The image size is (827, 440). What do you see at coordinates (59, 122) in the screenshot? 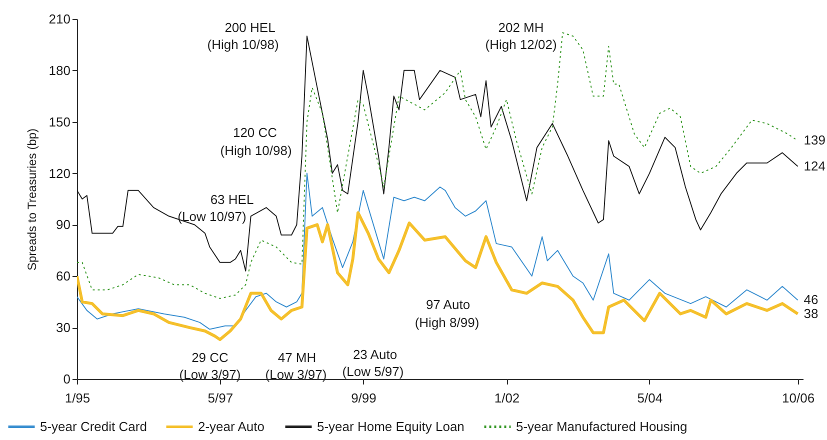
I see `y-tick-label: 150` at bounding box center [59, 122].